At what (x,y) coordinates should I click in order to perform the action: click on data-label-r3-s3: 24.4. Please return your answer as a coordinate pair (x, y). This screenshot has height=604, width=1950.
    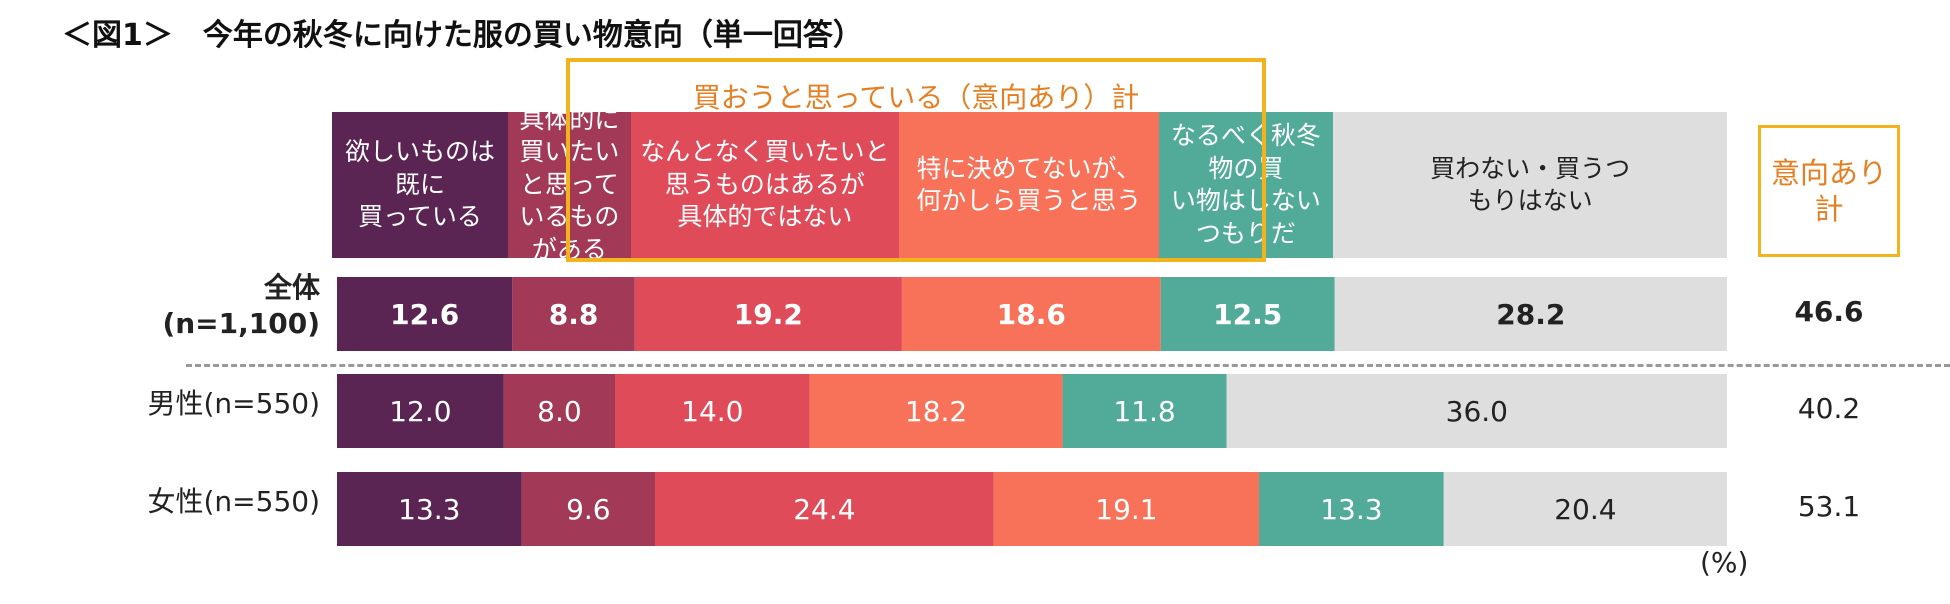
    Looking at the image, I should click on (824, 509).